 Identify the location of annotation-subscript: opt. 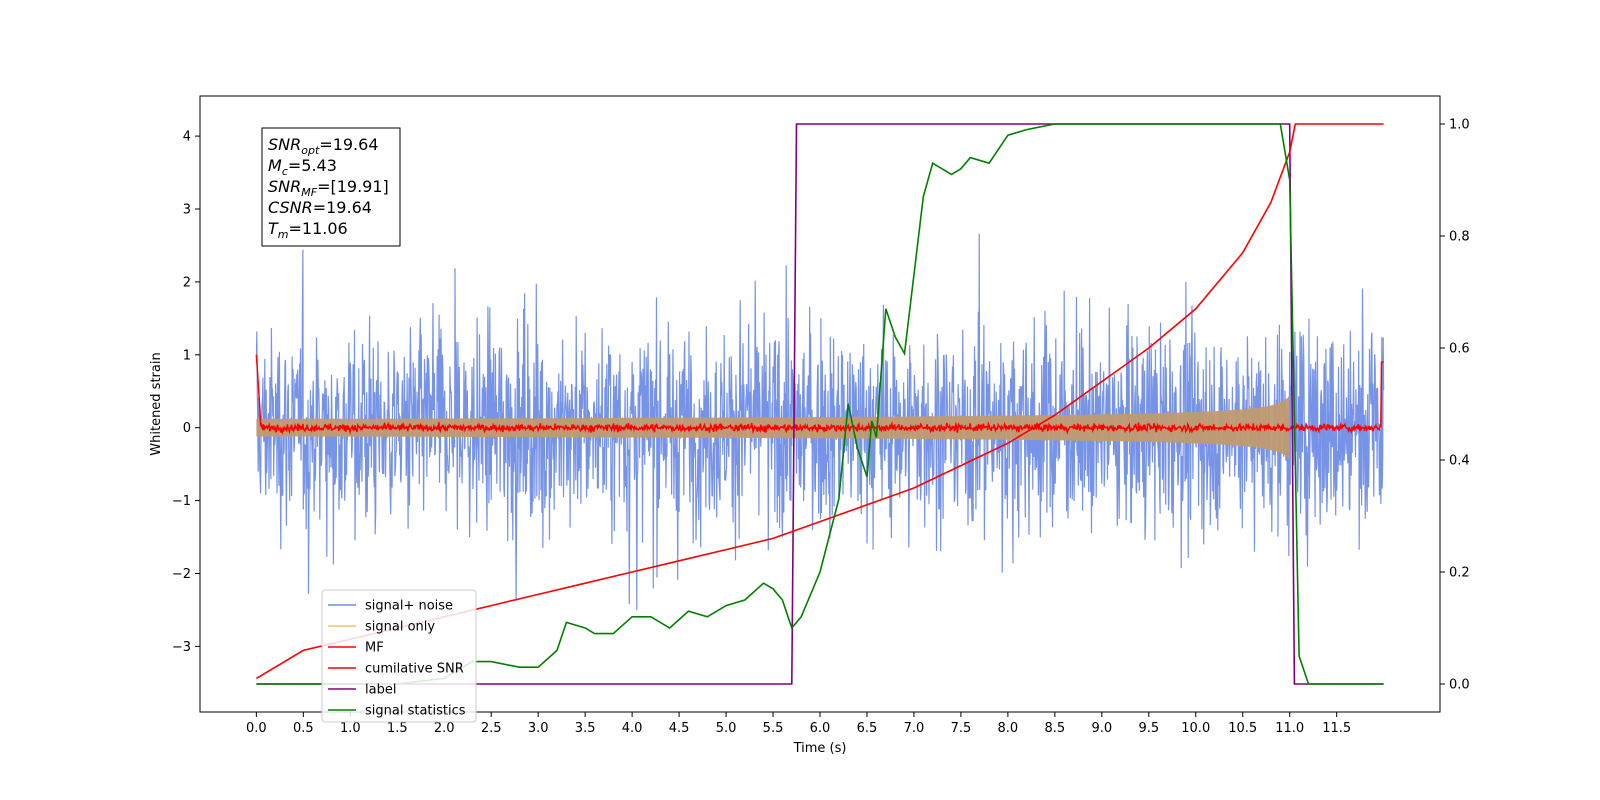
(310, 150).